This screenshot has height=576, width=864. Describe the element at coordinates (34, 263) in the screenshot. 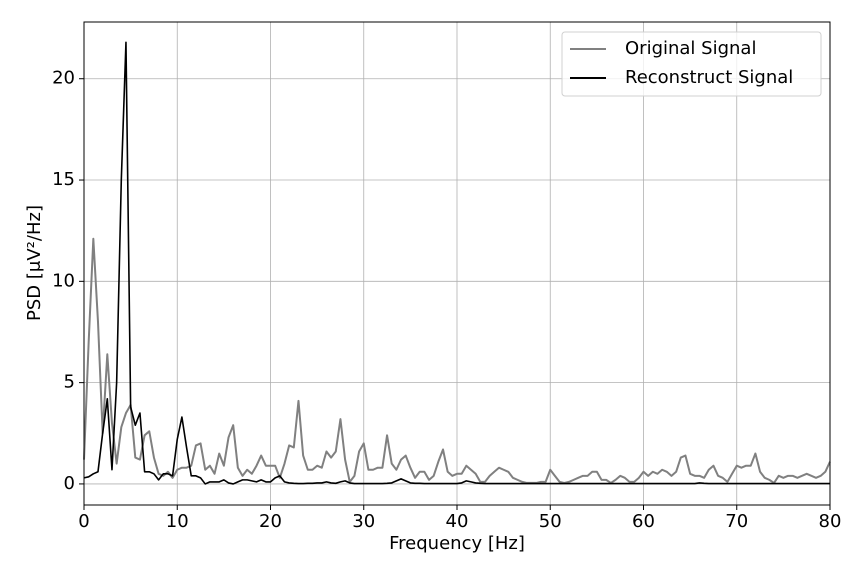

I see `y-axis-label: PSD [μV²/Hz]` at that location.